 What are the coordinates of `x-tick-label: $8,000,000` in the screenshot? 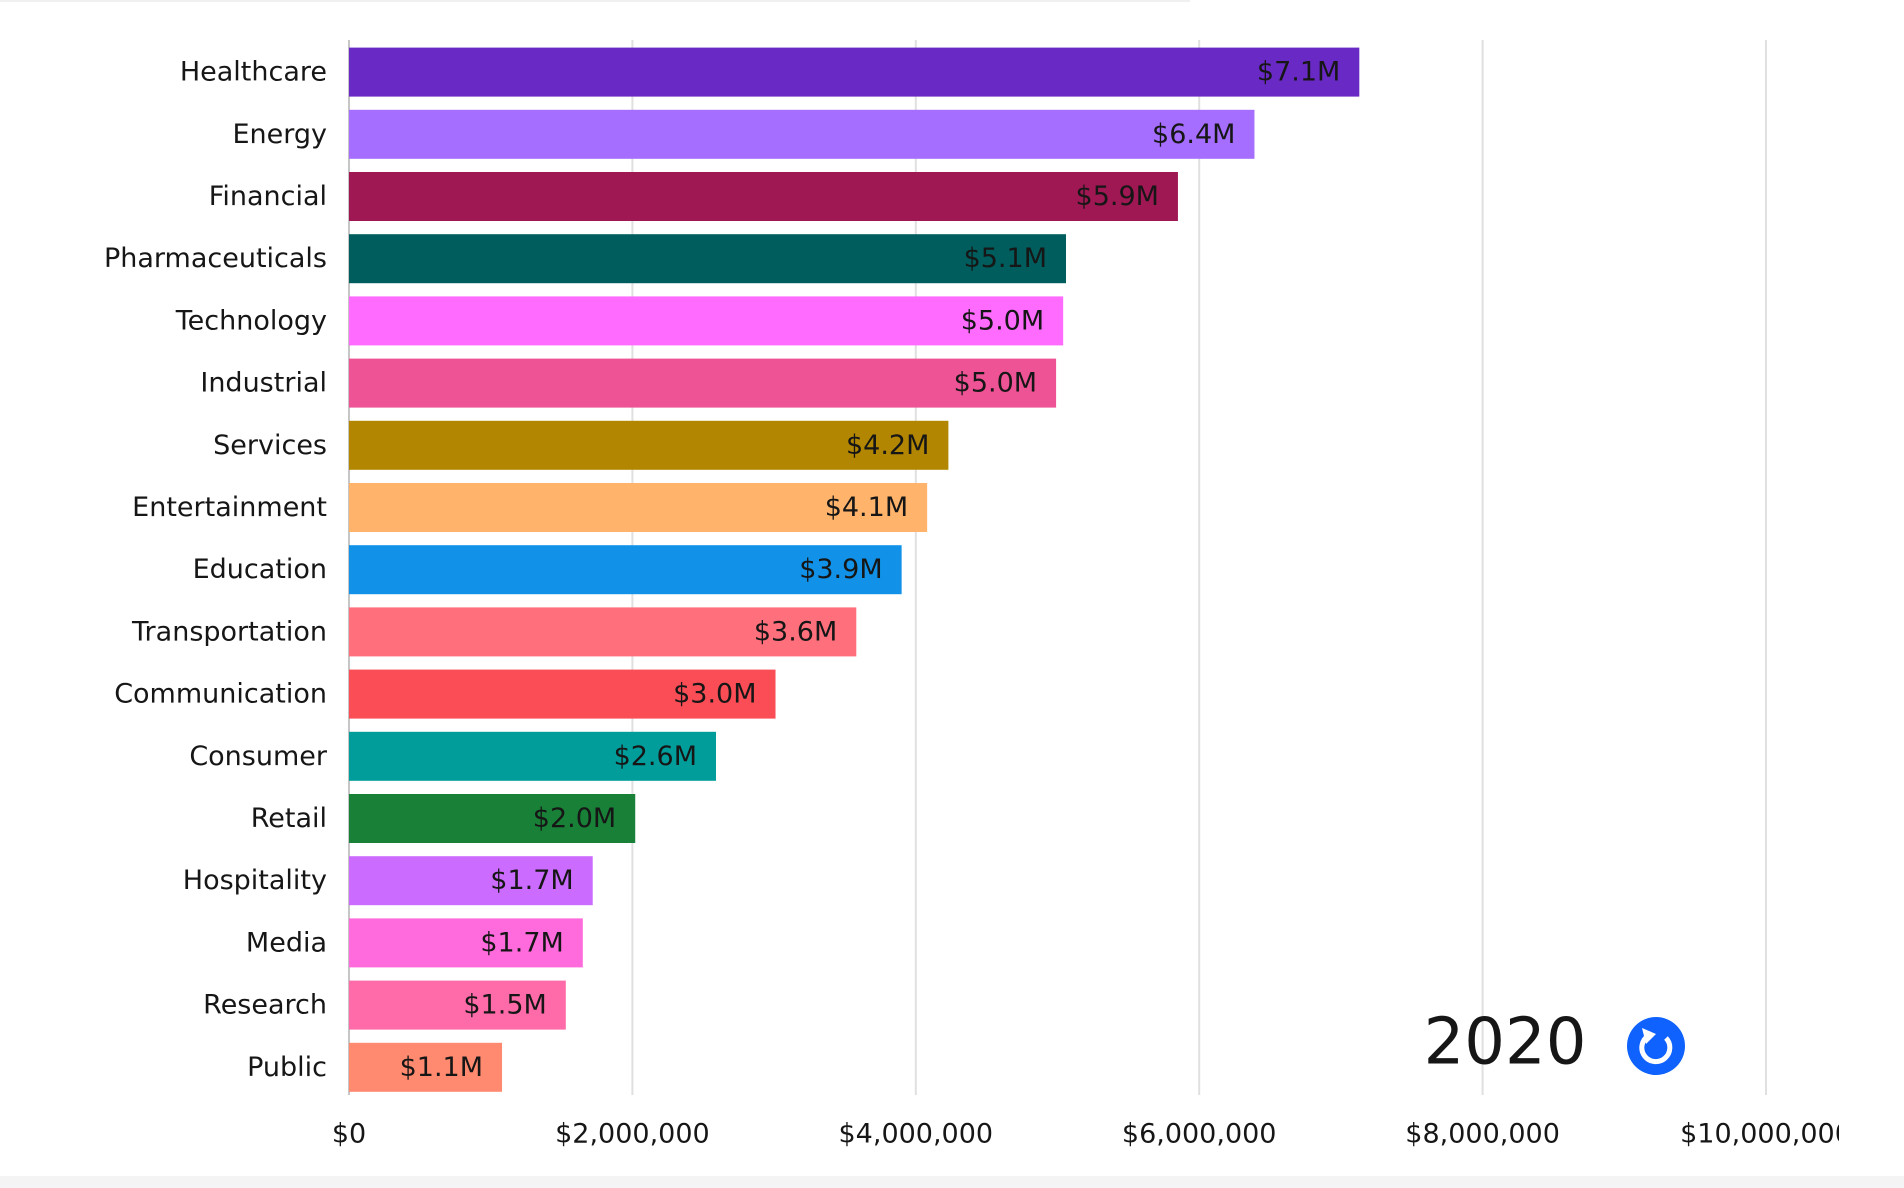 It's located at (1482, 1134).